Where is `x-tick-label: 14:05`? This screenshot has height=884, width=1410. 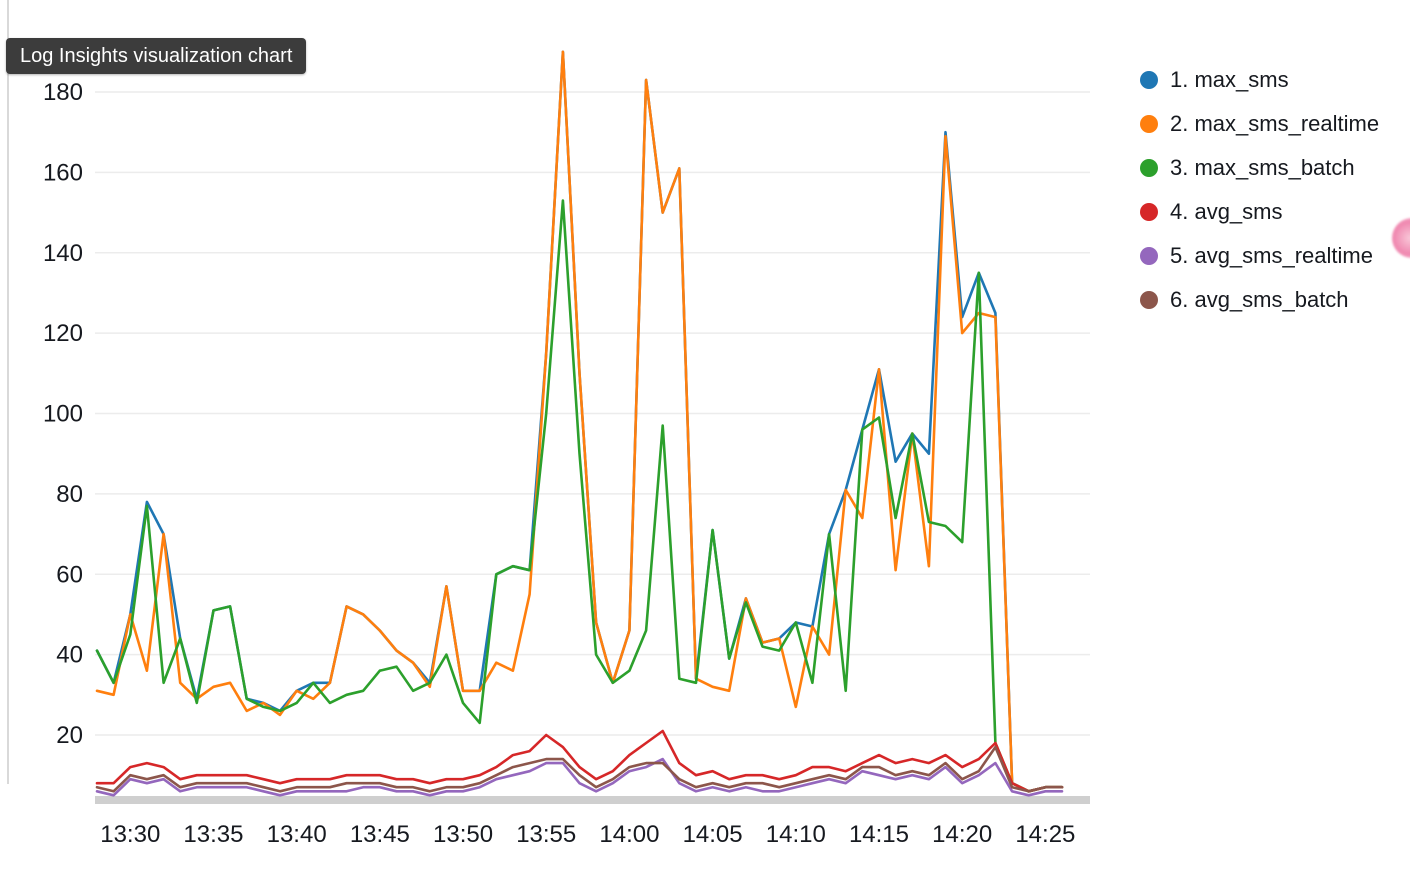
x-tick-label: 14:05 is located at coordinates (713, 834).